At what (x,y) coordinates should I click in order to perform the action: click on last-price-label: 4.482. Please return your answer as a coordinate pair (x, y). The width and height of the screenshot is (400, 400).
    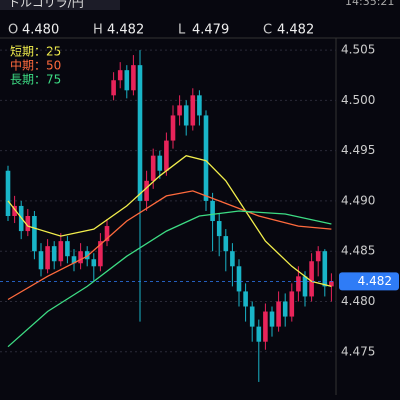
    Looking at the image, I should click on (375, 281).